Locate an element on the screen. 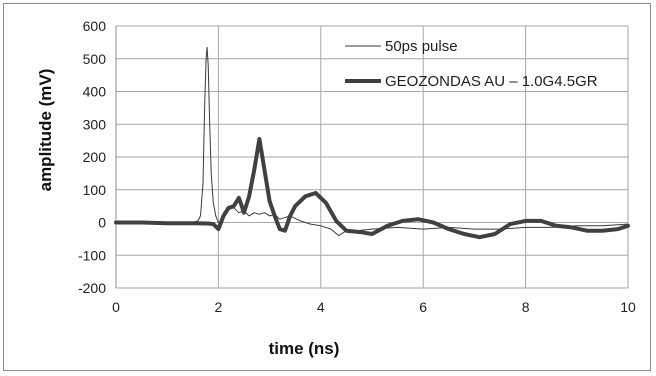 The image size is (656, 376). x-tick-label: 4 is located at coordinates (321, 307).